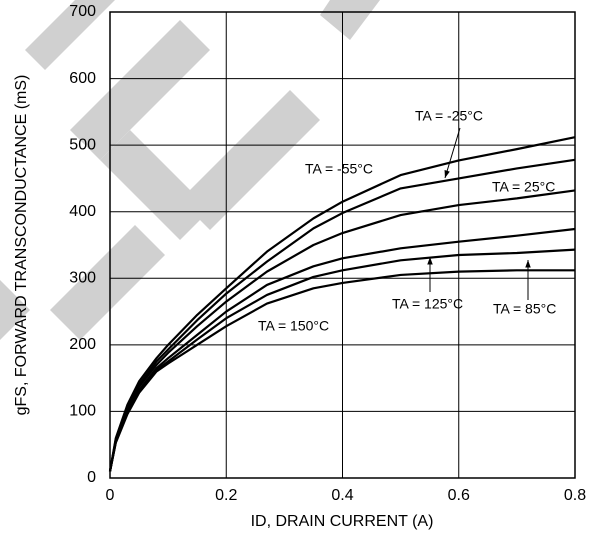 This screenshot has height=542, width=605. What do you see at coordinates (452, 153) in the screenshot?
I see `annotation-arrow` at bounding box center [452, 153].